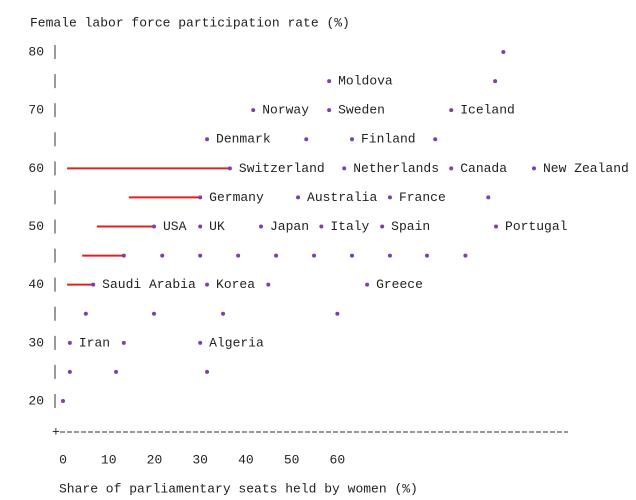  Describe the element at coordinates (243, 139) in the screenshot. I see `point-label: Denmark` at that location.